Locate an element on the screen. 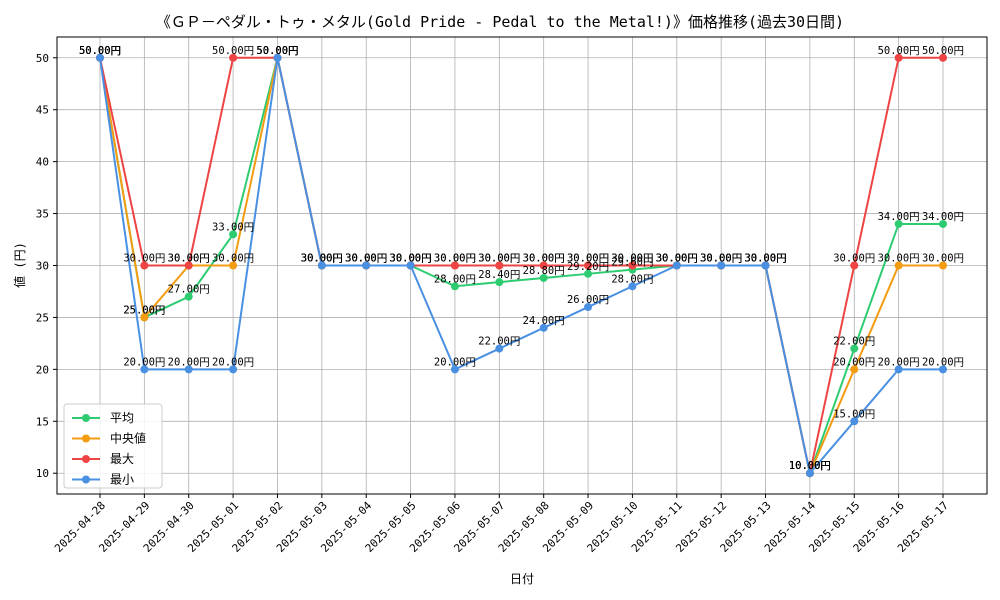 The image size is (1000, 600). data-label: 15.00円 is located at coordinates (854, 414).